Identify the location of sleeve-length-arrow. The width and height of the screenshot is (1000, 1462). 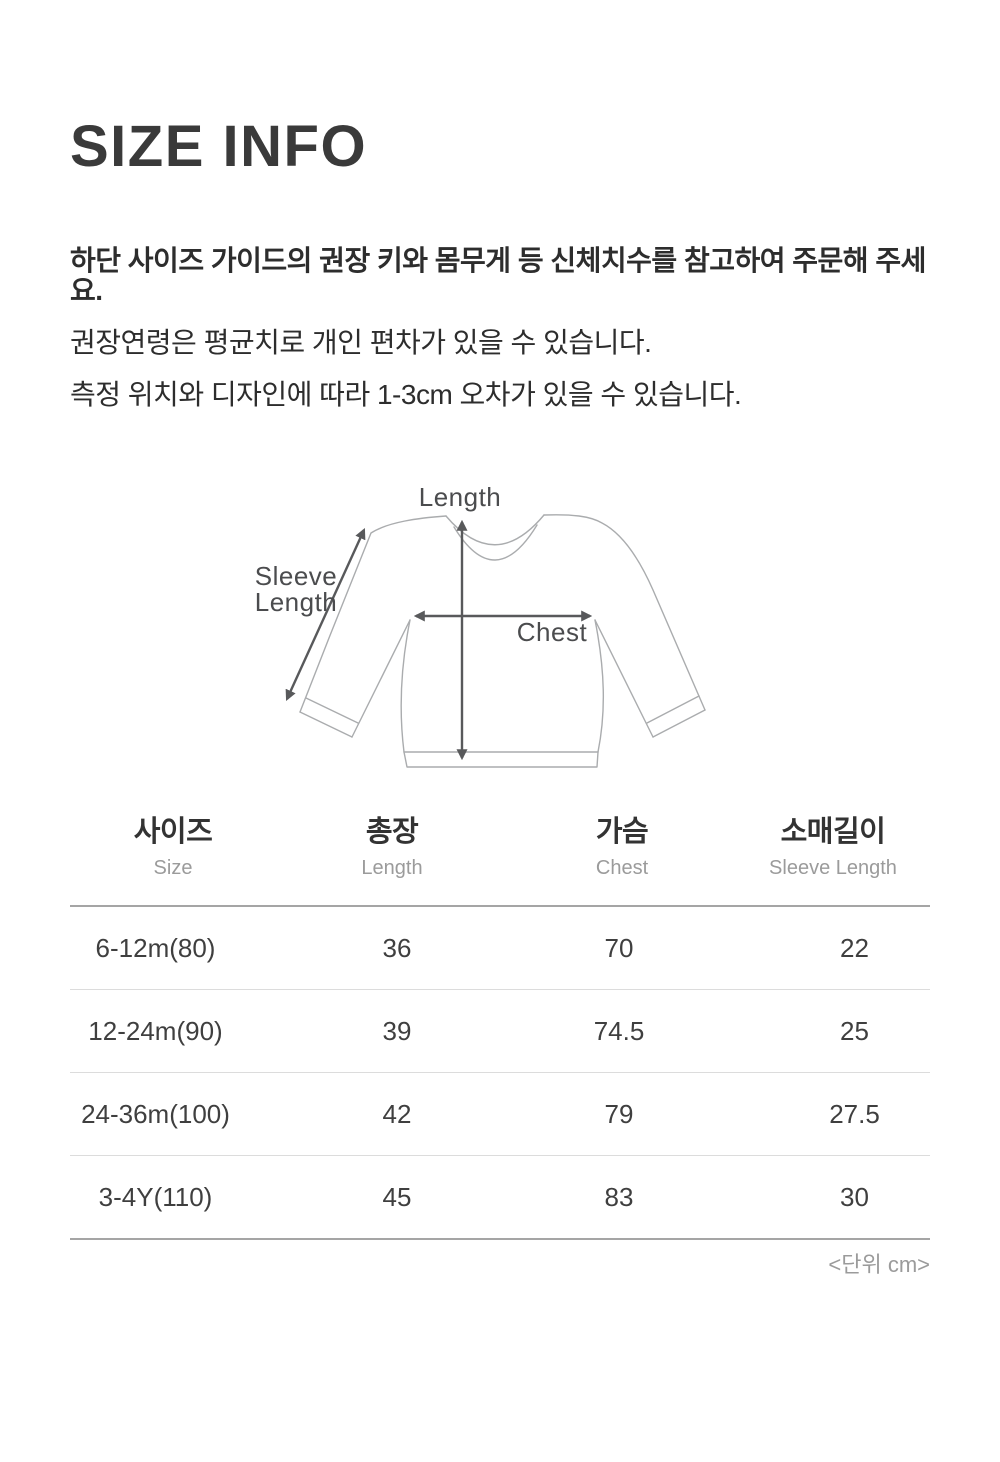
(325, 614).